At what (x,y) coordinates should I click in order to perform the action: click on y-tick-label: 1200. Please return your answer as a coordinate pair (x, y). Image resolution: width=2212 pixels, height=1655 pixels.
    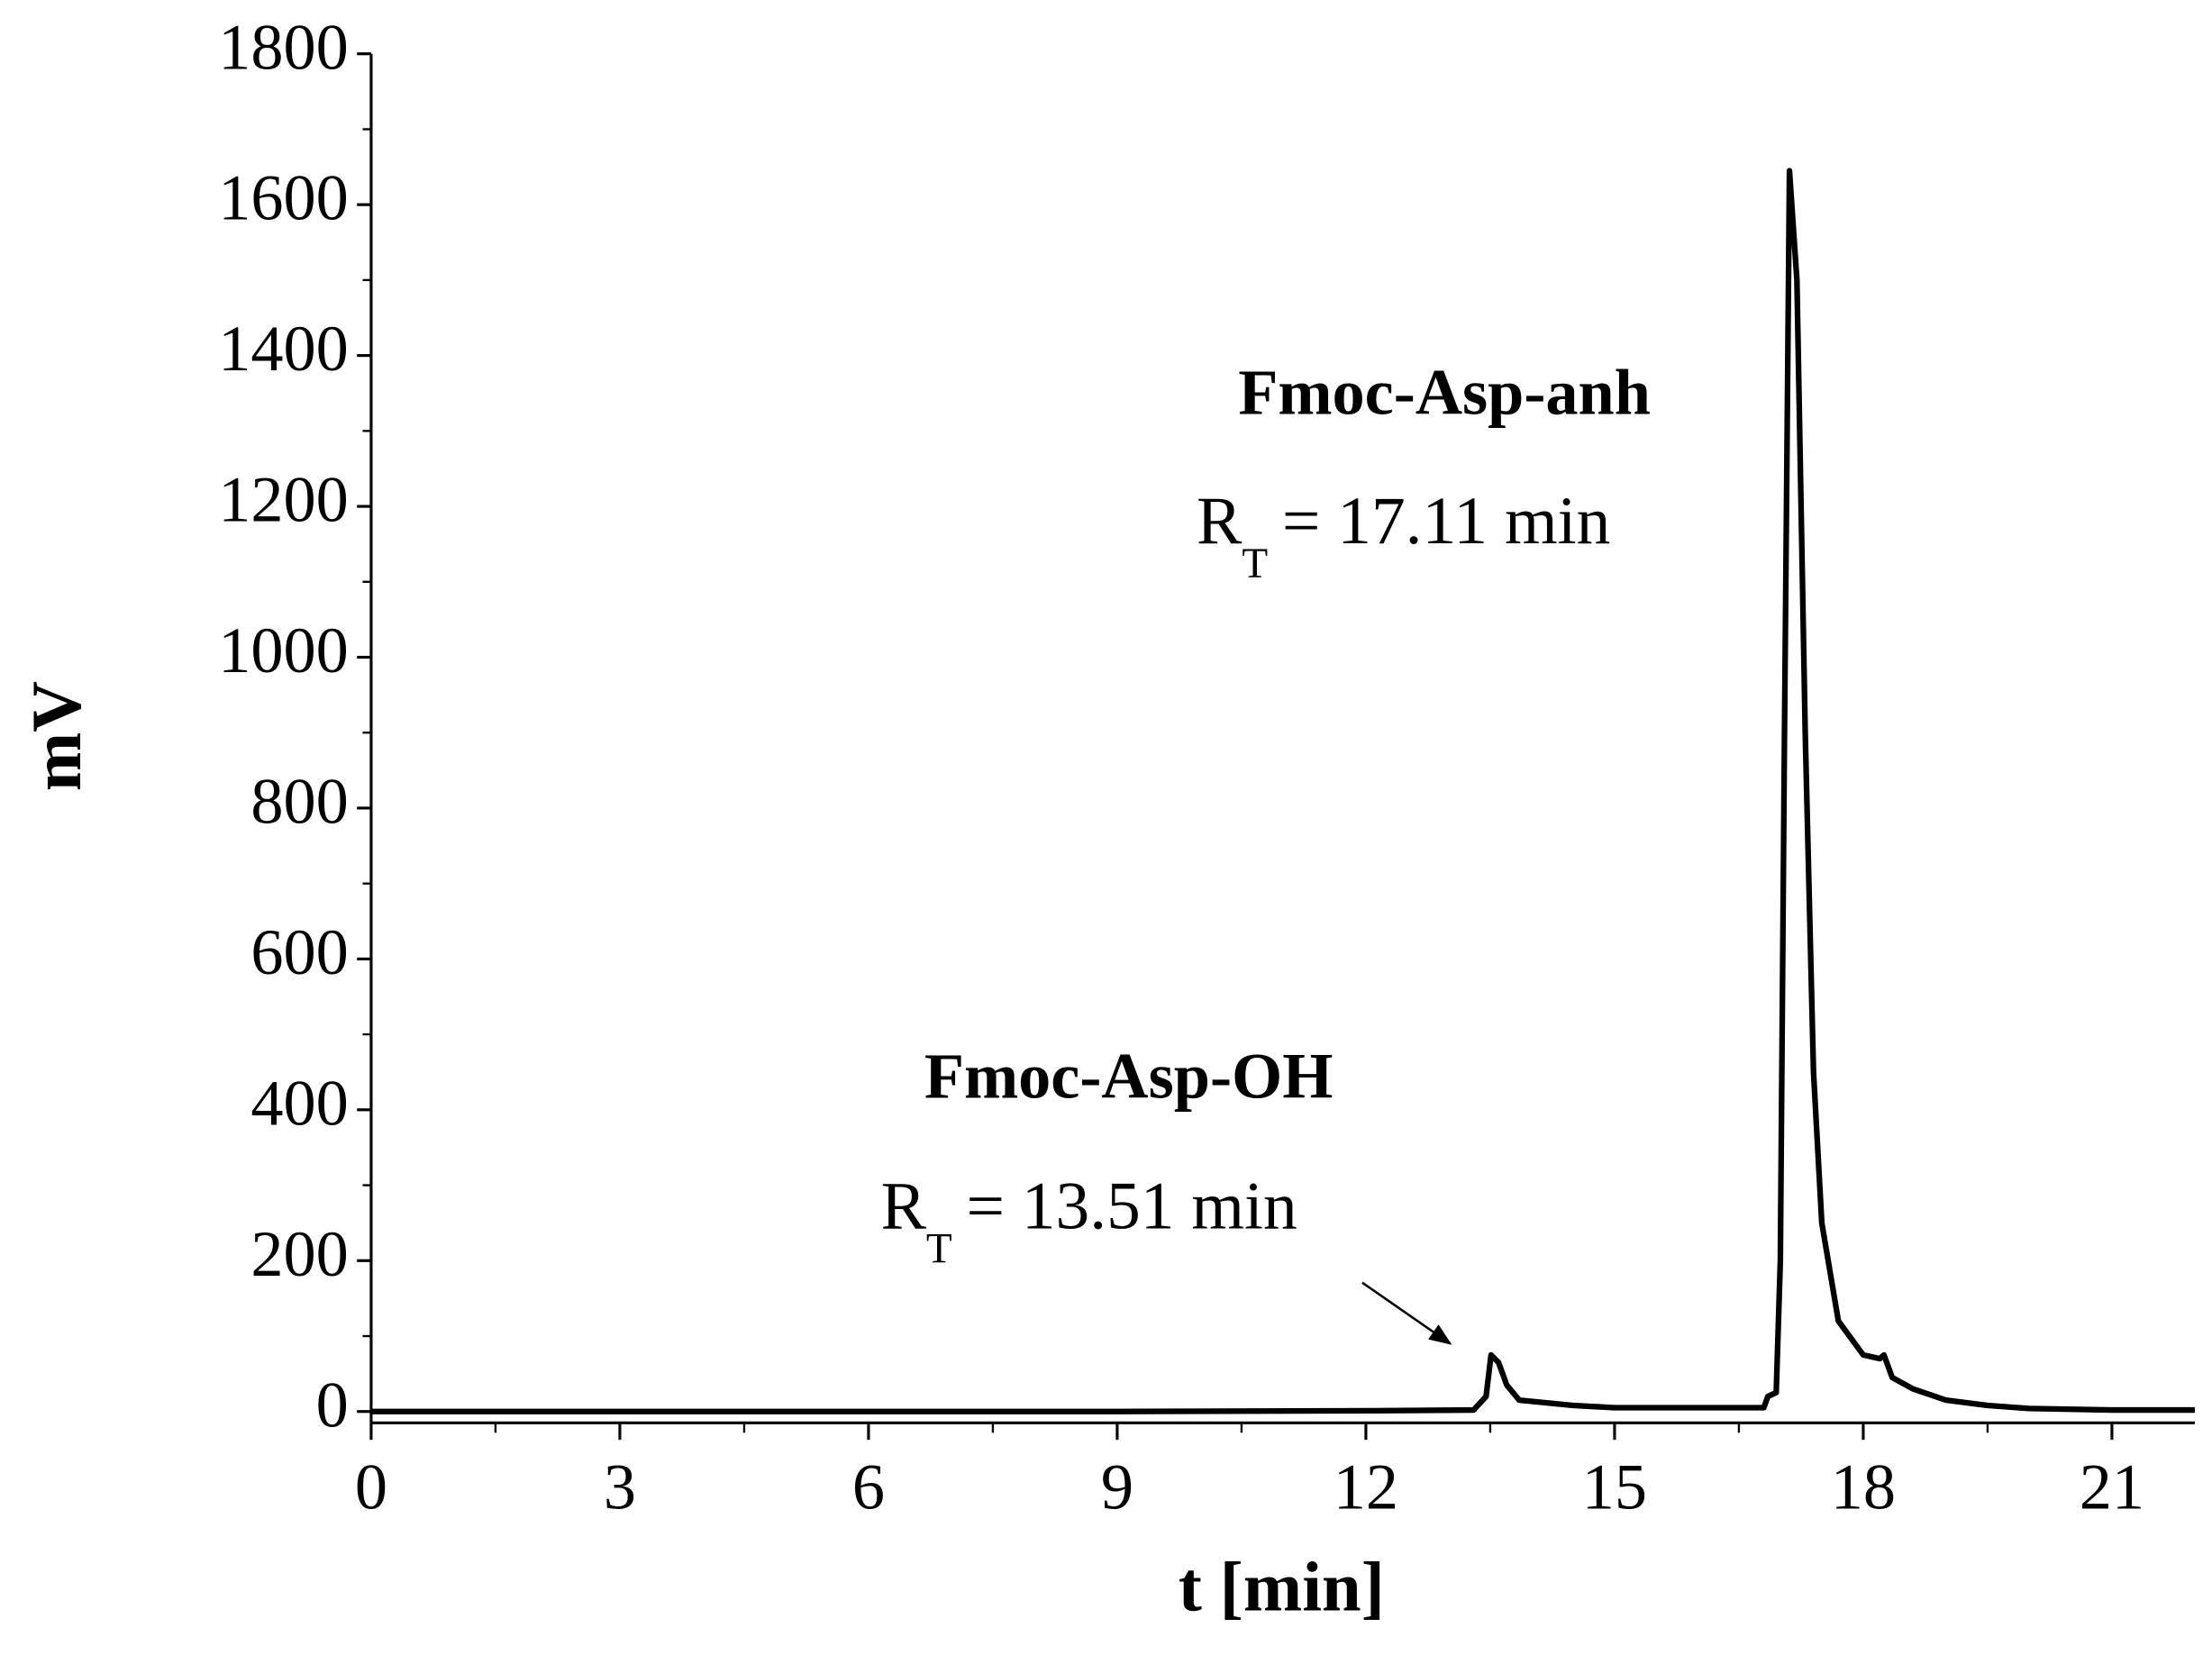
    Looking at the image, I should click on (283, 500).